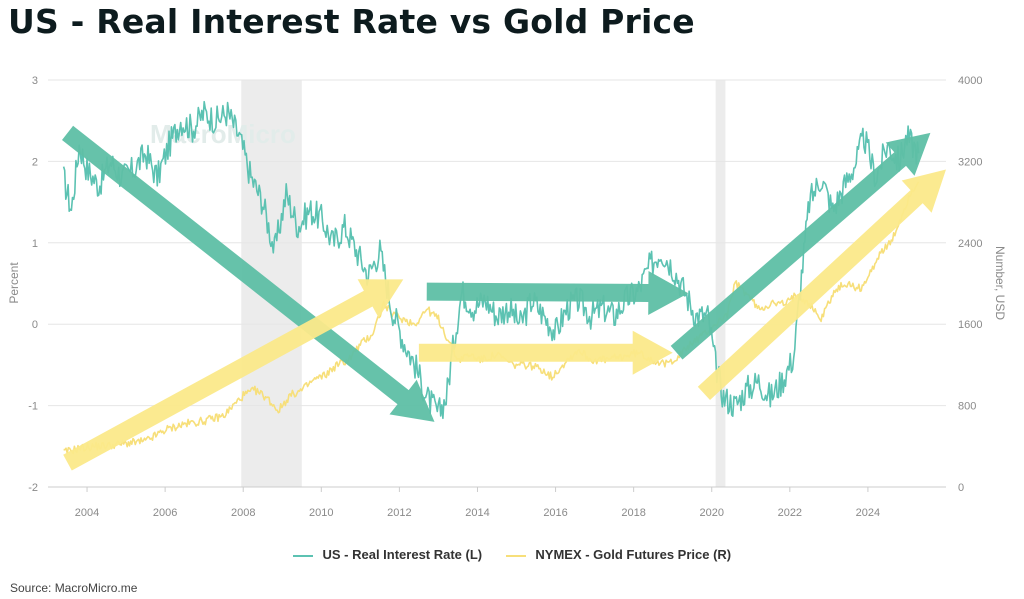 The image size is (1024, 599). What do you see at coordinates (515, 555) in the screenshot?
I see `legend-swatch-gold` at bounding box center [515, 555].